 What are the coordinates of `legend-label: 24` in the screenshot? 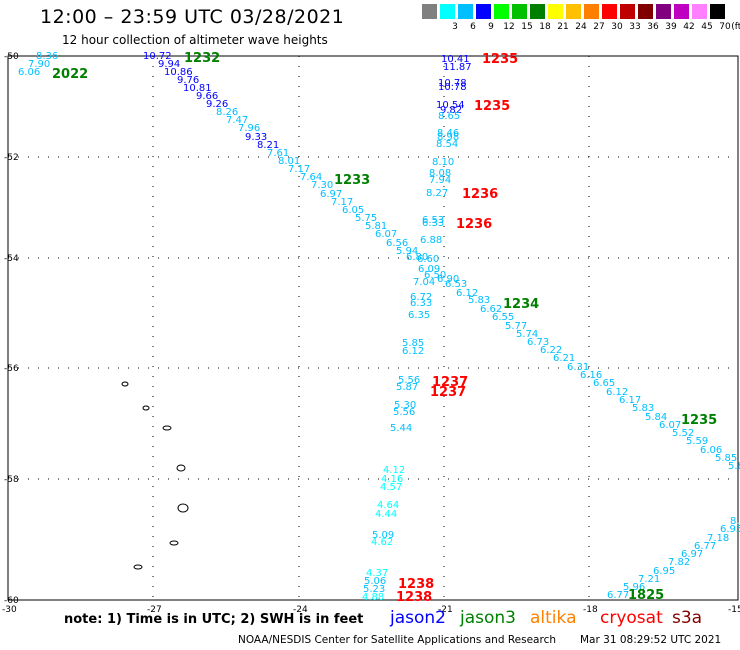 It's located at (581, 27).